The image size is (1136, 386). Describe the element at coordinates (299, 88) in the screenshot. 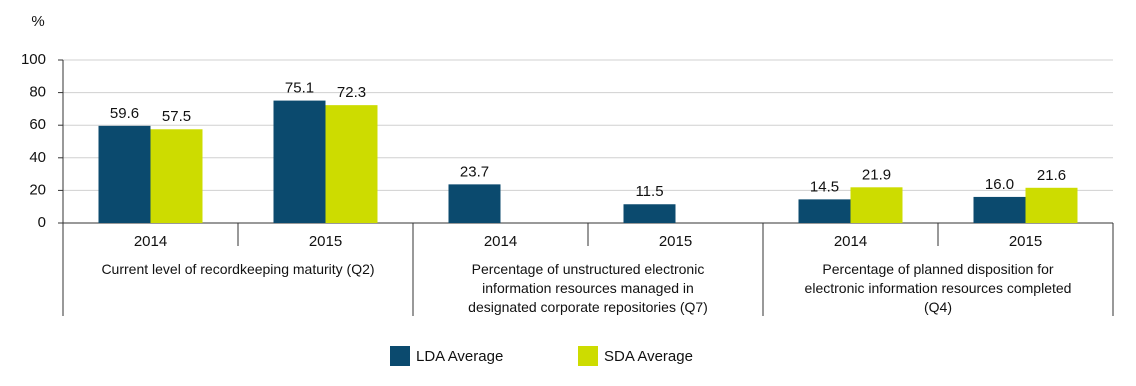

I see `value-label: 75.1` at that location.